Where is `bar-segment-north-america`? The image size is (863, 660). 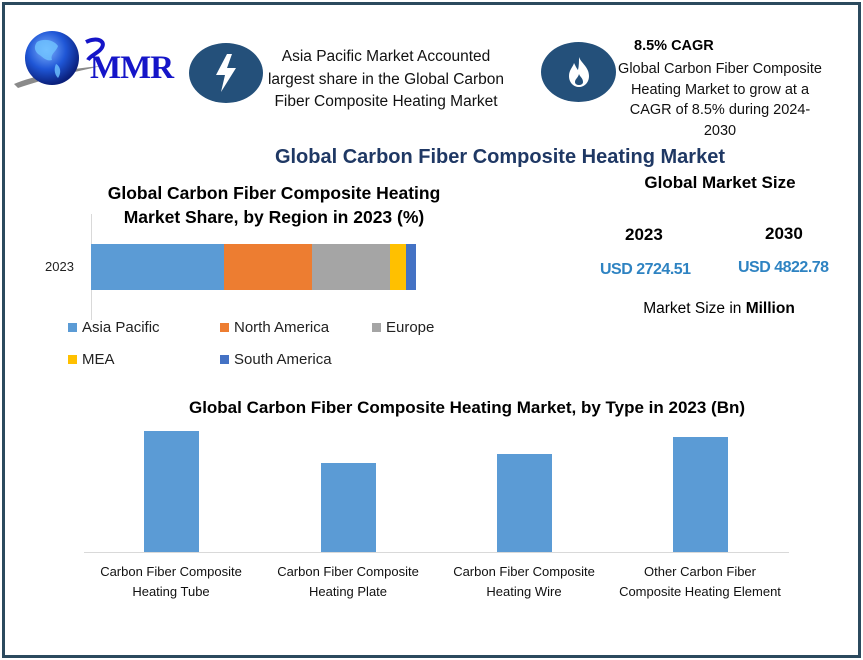
bar-segment-north-america is located at coordinates (268, 267).